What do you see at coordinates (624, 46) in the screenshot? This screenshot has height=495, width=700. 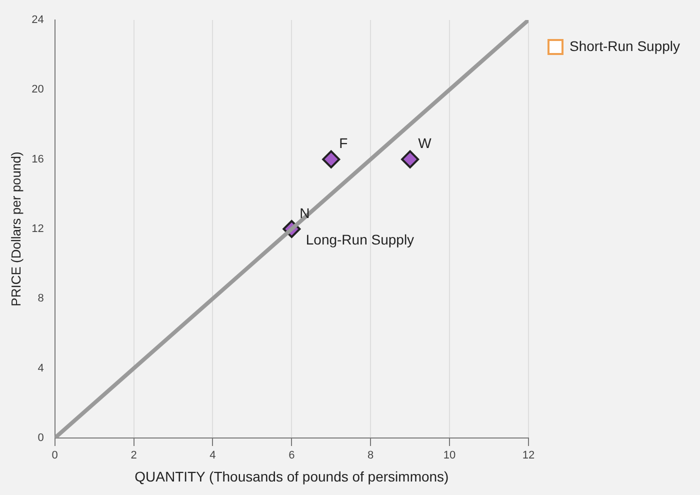 I see `legend-label: Short-Run Supply` at bounding box center [624, 46].